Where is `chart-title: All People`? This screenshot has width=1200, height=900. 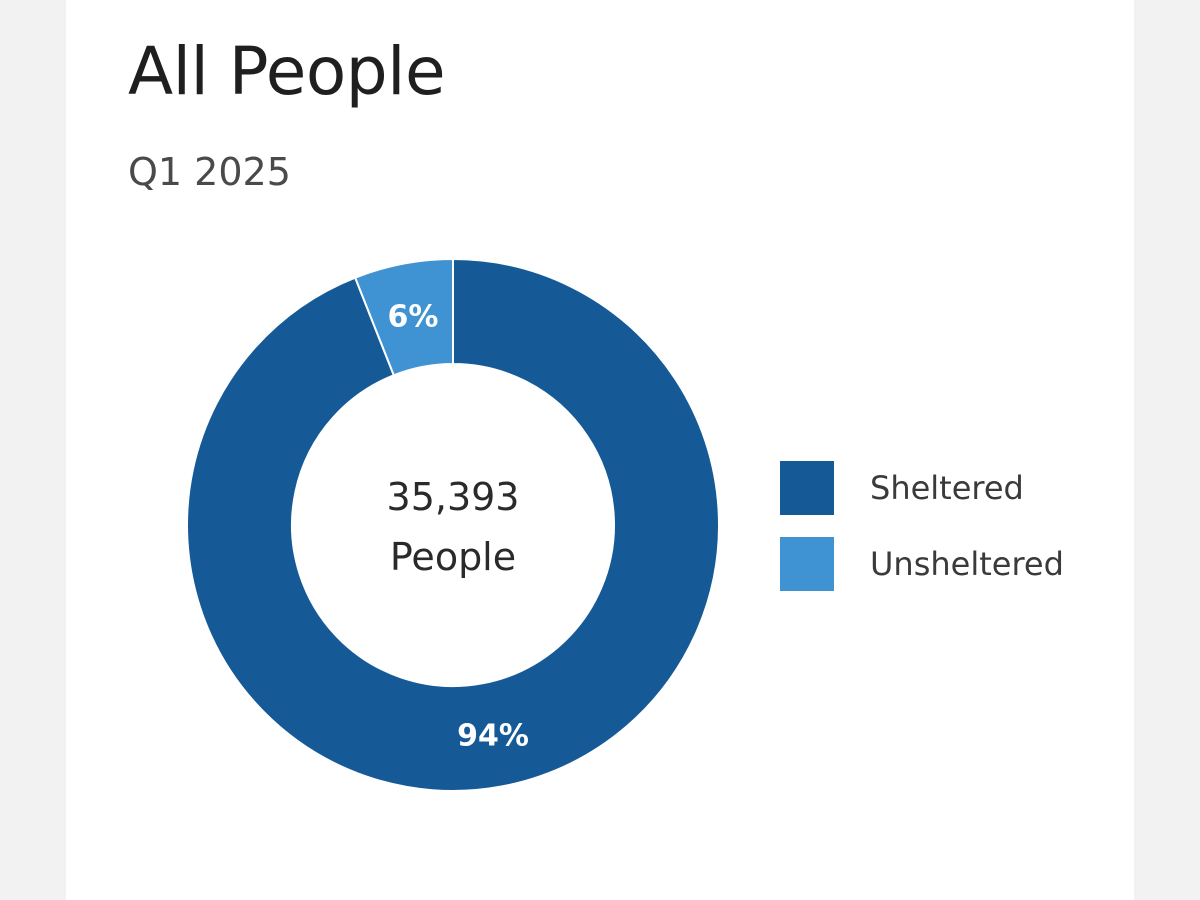
chart-title: All People is located at coordinates (287, 71).